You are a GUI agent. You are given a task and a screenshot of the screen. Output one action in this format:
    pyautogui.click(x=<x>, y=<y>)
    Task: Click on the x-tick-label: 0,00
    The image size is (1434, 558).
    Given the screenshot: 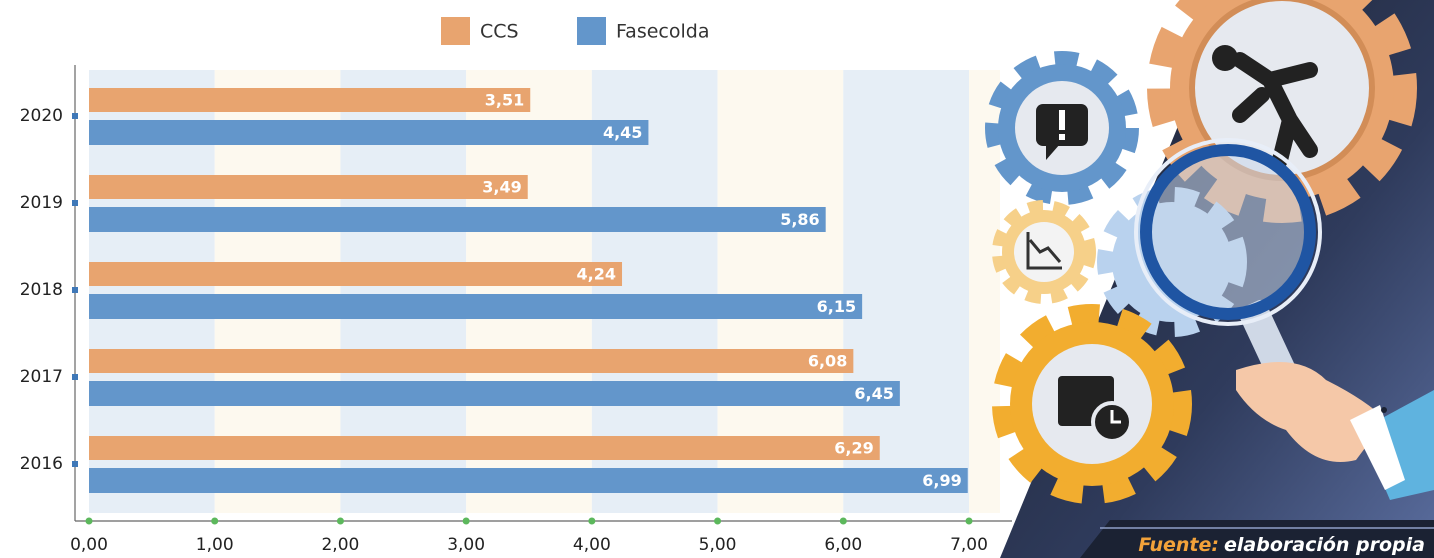 What is the action you would take?
    pyautogui.click(x=89, y=545)
    